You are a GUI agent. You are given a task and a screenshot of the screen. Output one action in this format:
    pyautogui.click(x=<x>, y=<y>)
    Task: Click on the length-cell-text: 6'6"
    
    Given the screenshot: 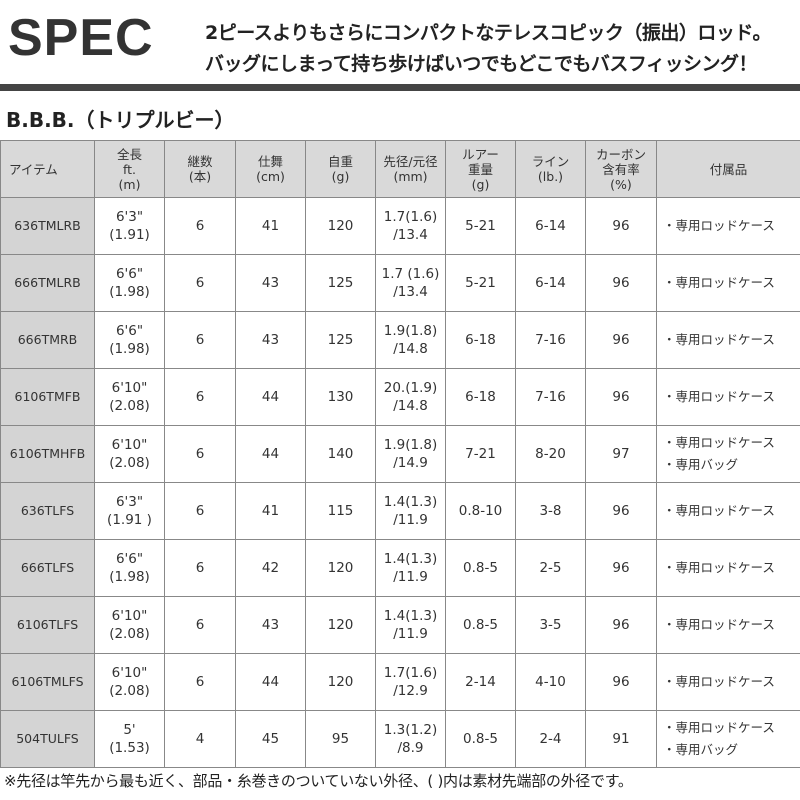 What is the action you would take?
    pyautogui.click(x=129, y=331)
    